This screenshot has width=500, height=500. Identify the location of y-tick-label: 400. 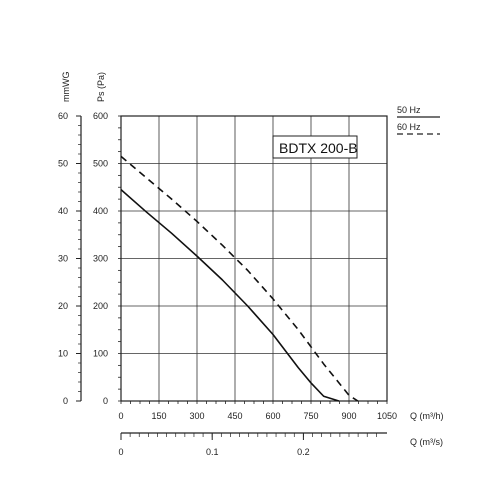
(100, 211).